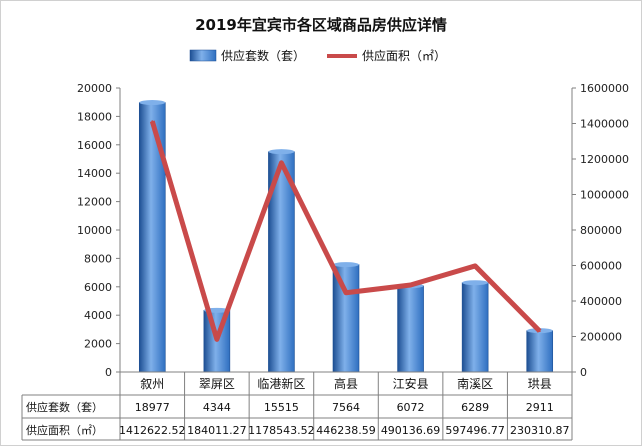  I want to click on table-cell: 6289, so click(475, 407).